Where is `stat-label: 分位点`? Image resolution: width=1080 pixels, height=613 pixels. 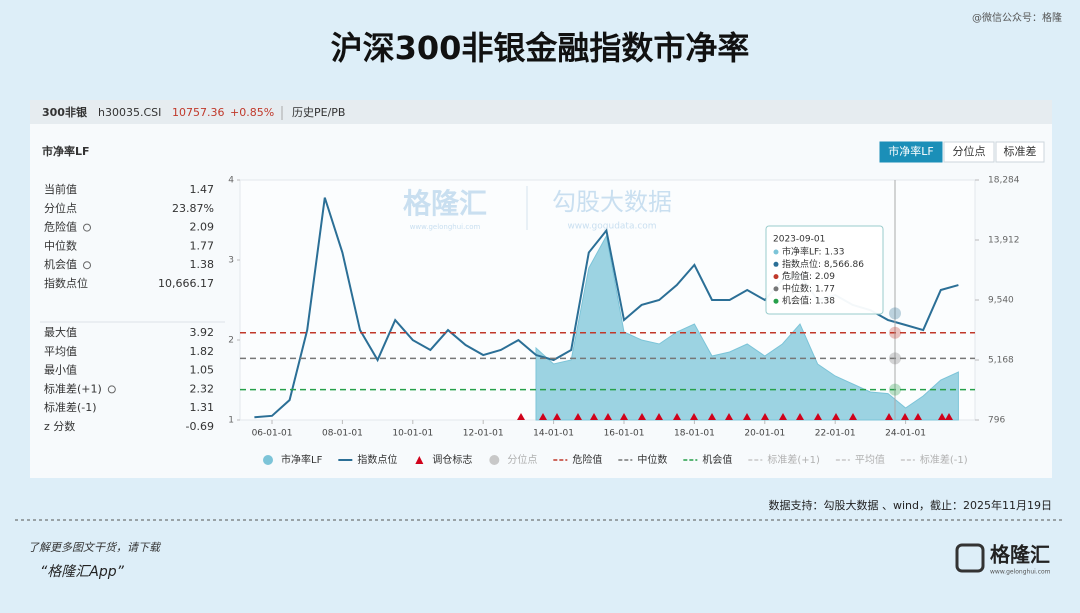 stat-label: 分位点 is located at coordinates (60, 208).